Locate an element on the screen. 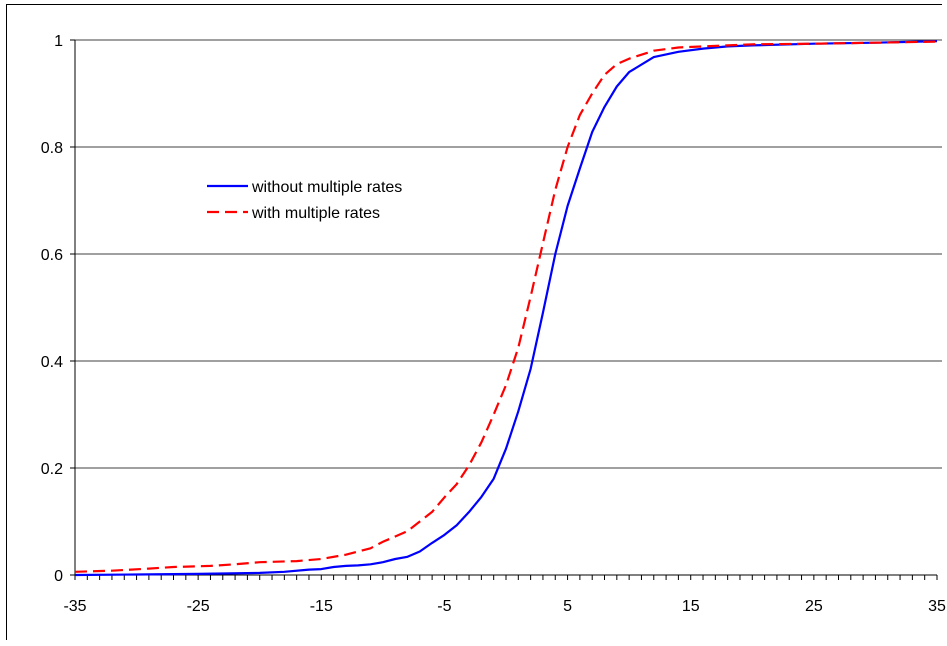 The width and height of the screenshot is (947, 646). y-tick-label: 0 is located at coordinates (58, 576).